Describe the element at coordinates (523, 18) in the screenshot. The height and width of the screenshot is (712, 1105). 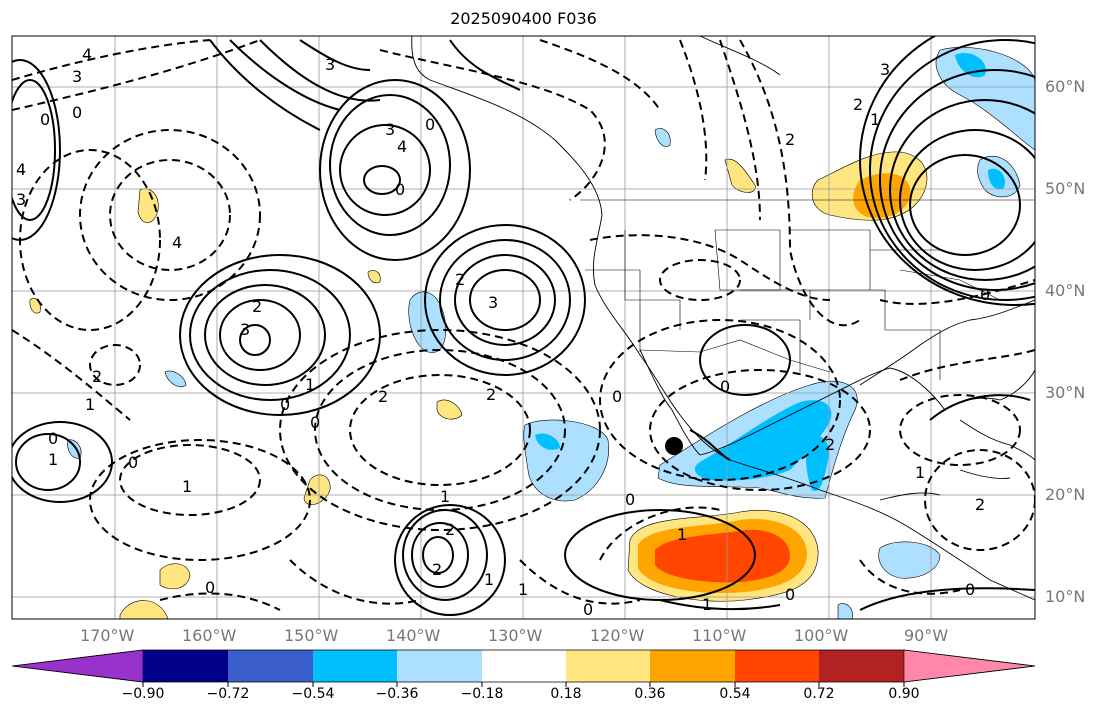
I see `map-title: 2025090400 F036` at that location.